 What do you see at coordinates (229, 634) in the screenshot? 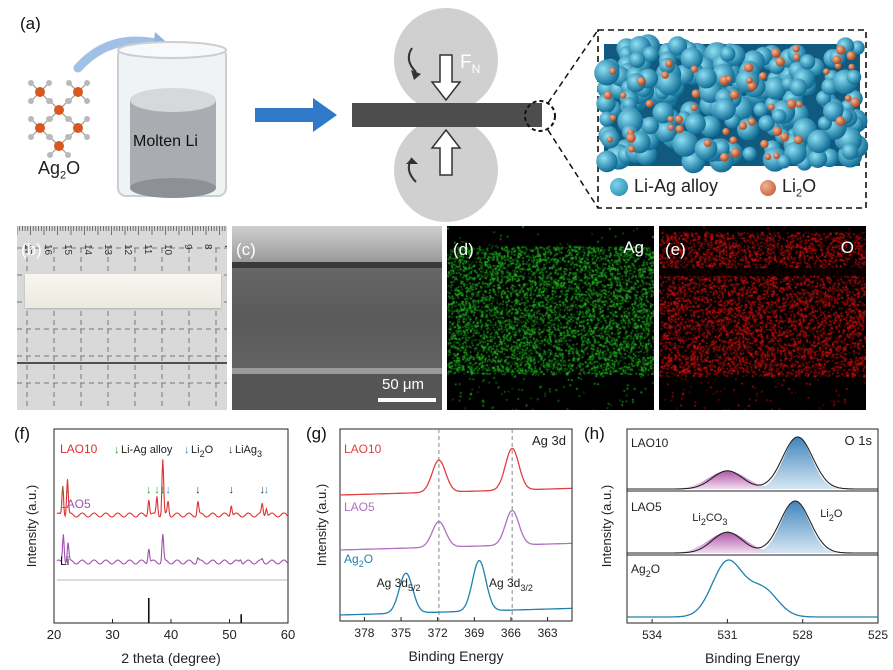
I see `x-tick-label: 50` at bounding box center [229, 634].